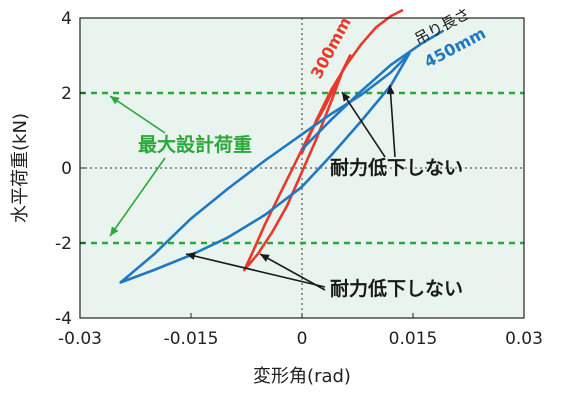  What do you see at coordinates (66, 169) in the screenshot?
I see `y-tick-label: 0` at bounding box center [66, 169].